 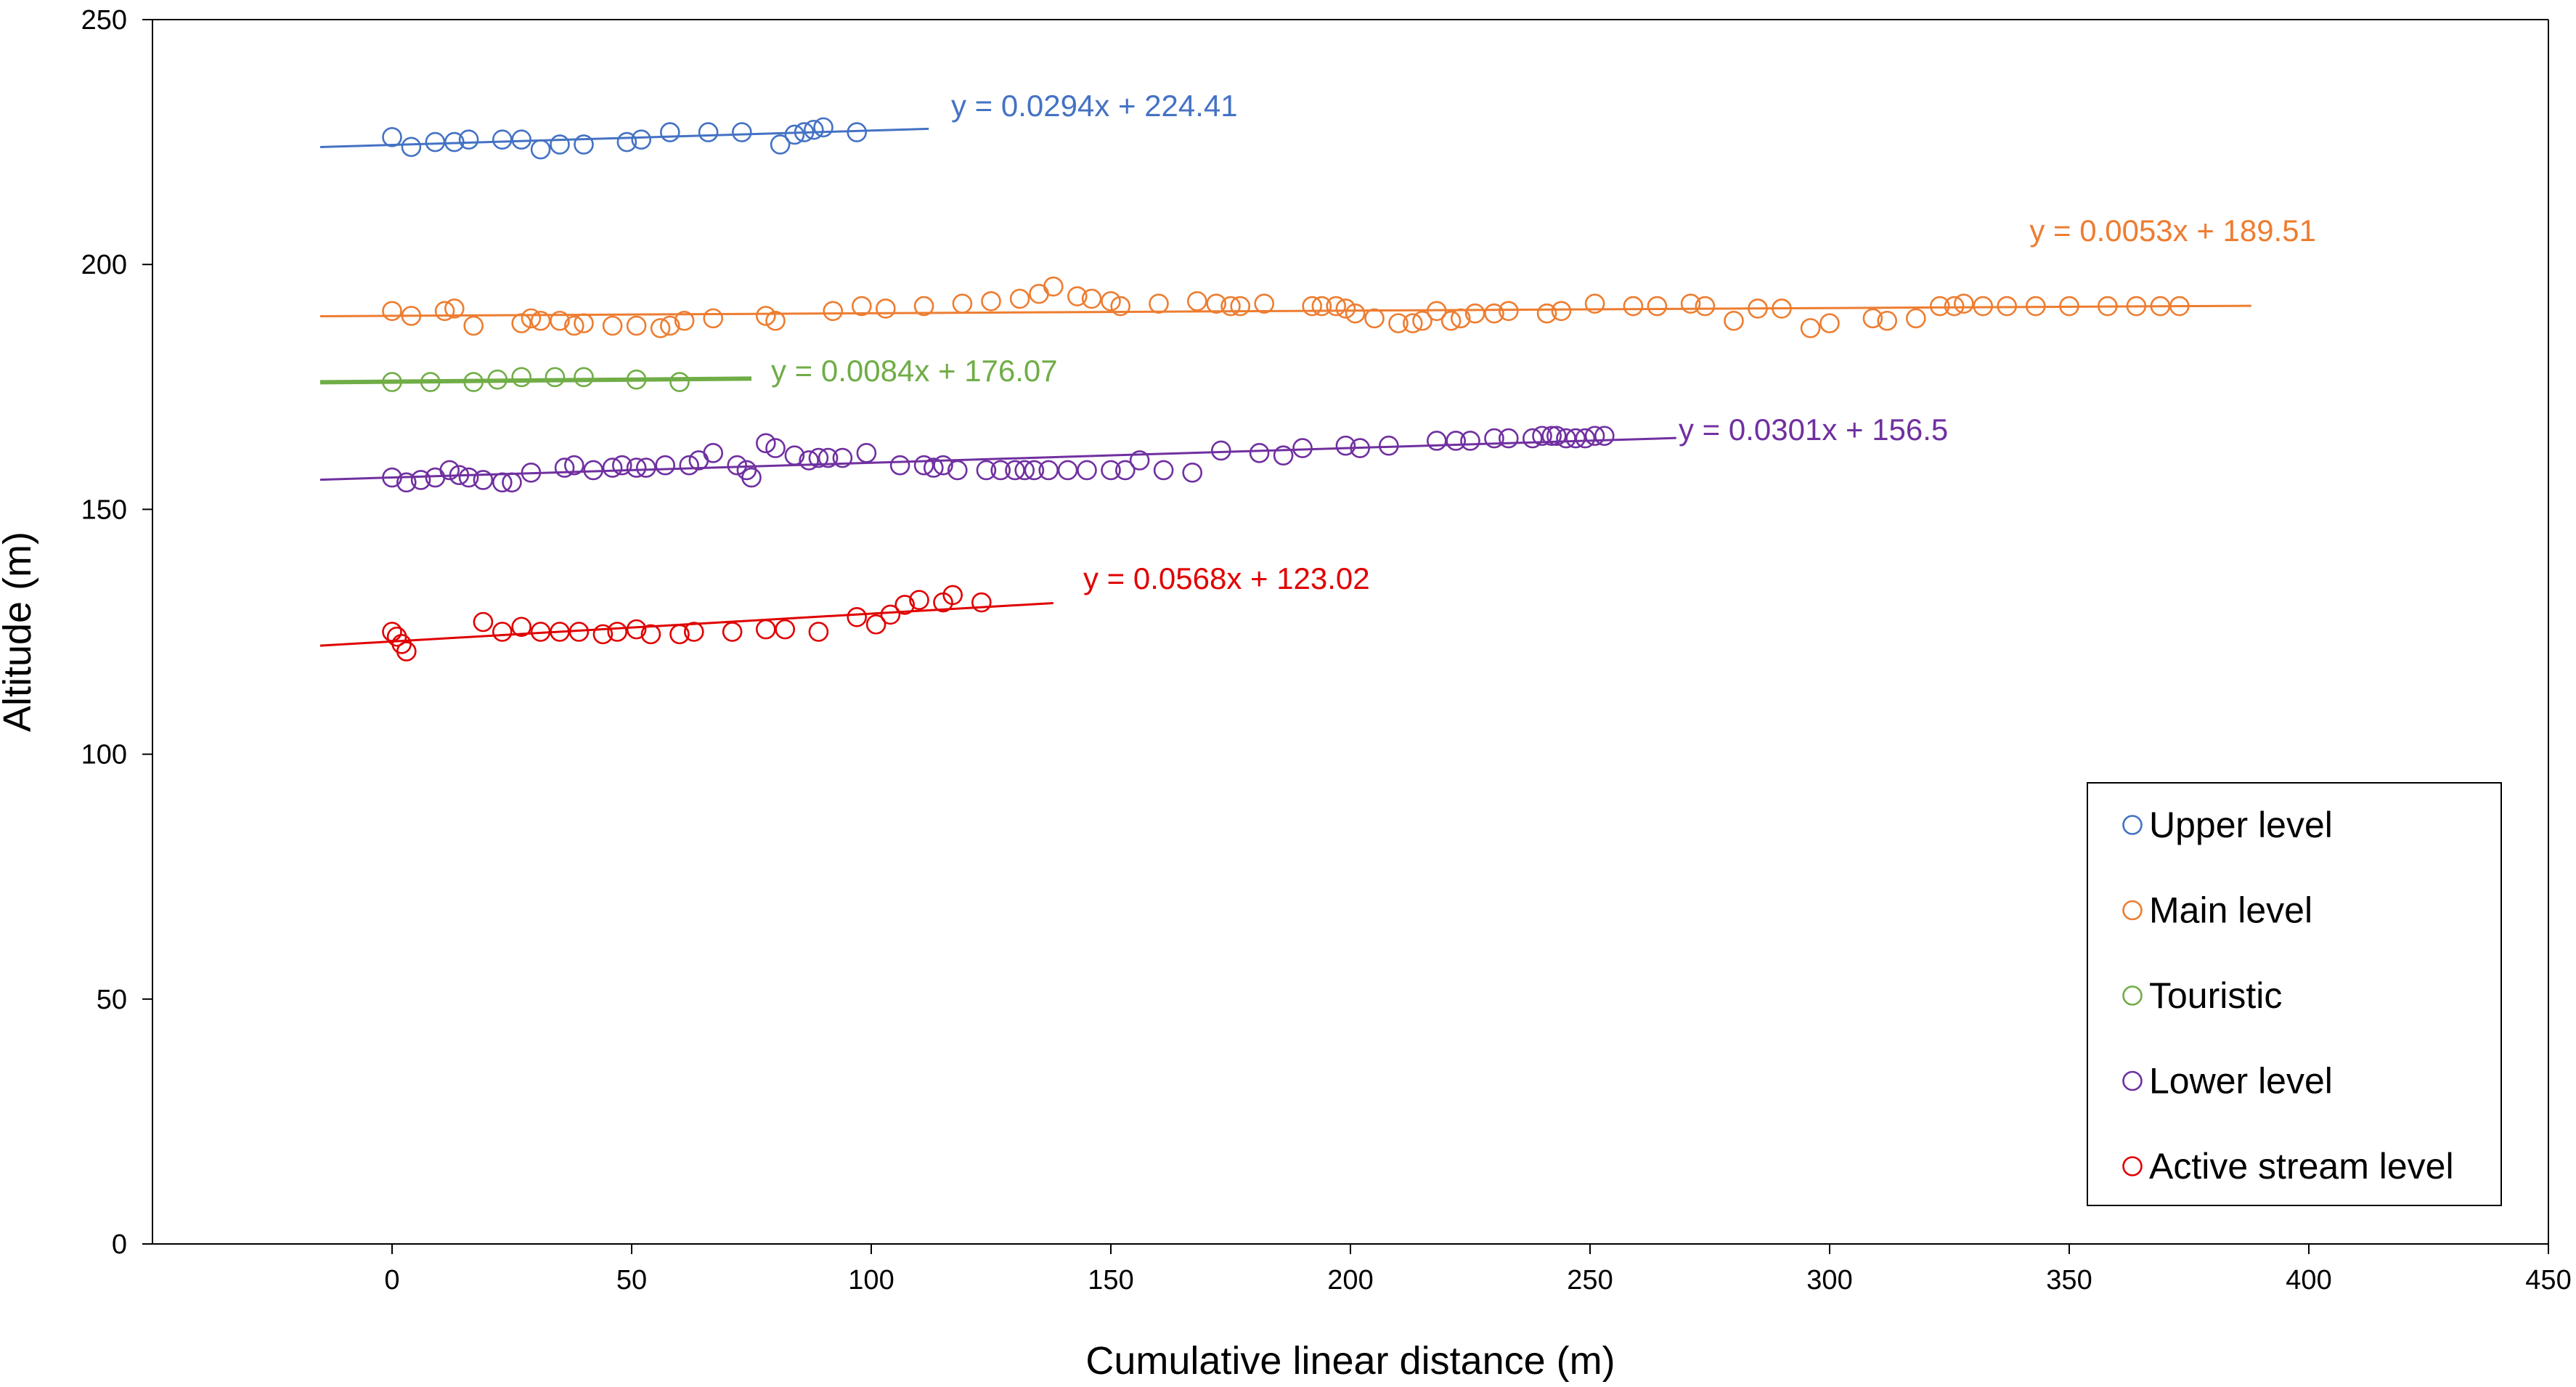 What do you see at coordinates (1350, 1361) in the screenshot?
I see `x-axis-title: Cumulative linear distance (m)` at bounding box center [1350, 1361].